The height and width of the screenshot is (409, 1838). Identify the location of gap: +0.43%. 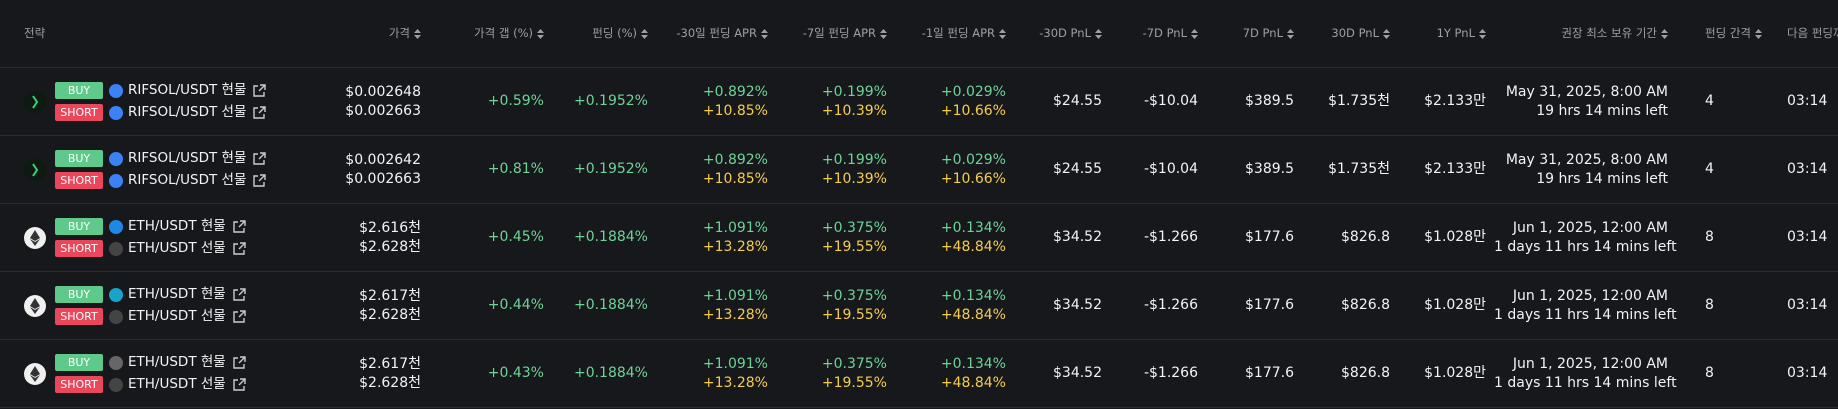
(515, 373).